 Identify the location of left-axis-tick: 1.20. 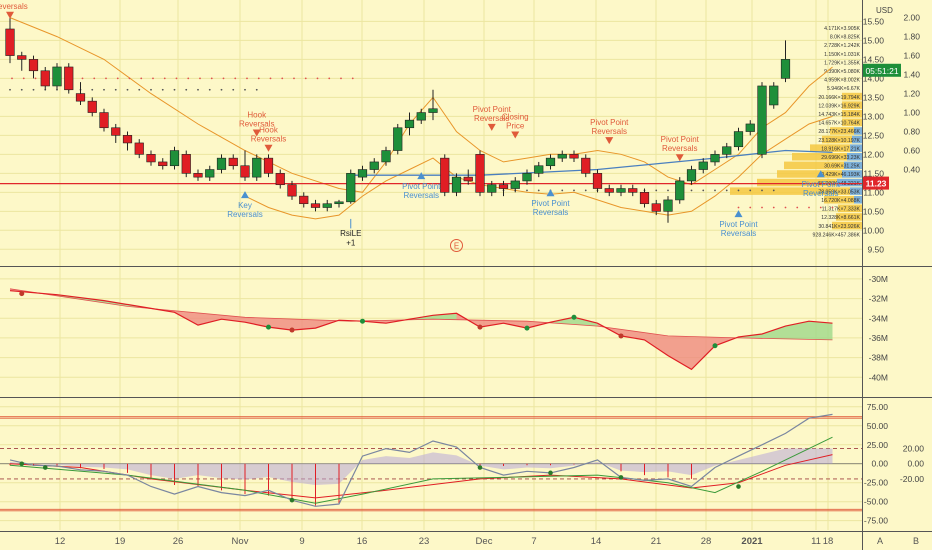
(911, 93).